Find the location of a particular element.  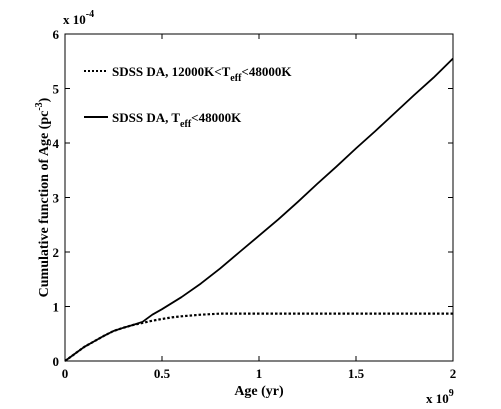

x-tick-label: 0.5 is located at coordinates (162, 373).